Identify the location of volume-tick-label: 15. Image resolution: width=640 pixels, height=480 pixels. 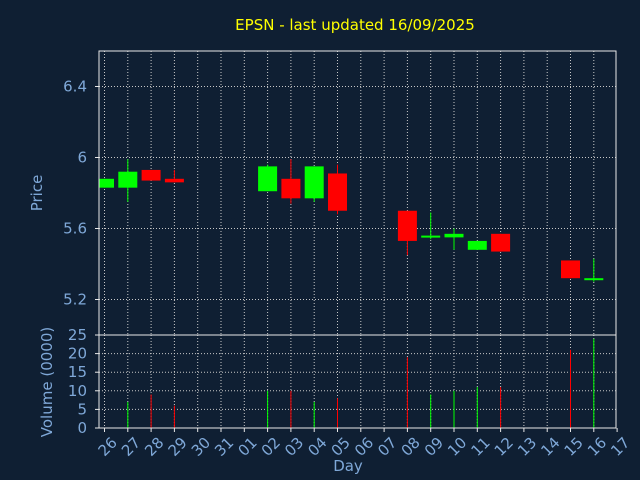
(77, 372).